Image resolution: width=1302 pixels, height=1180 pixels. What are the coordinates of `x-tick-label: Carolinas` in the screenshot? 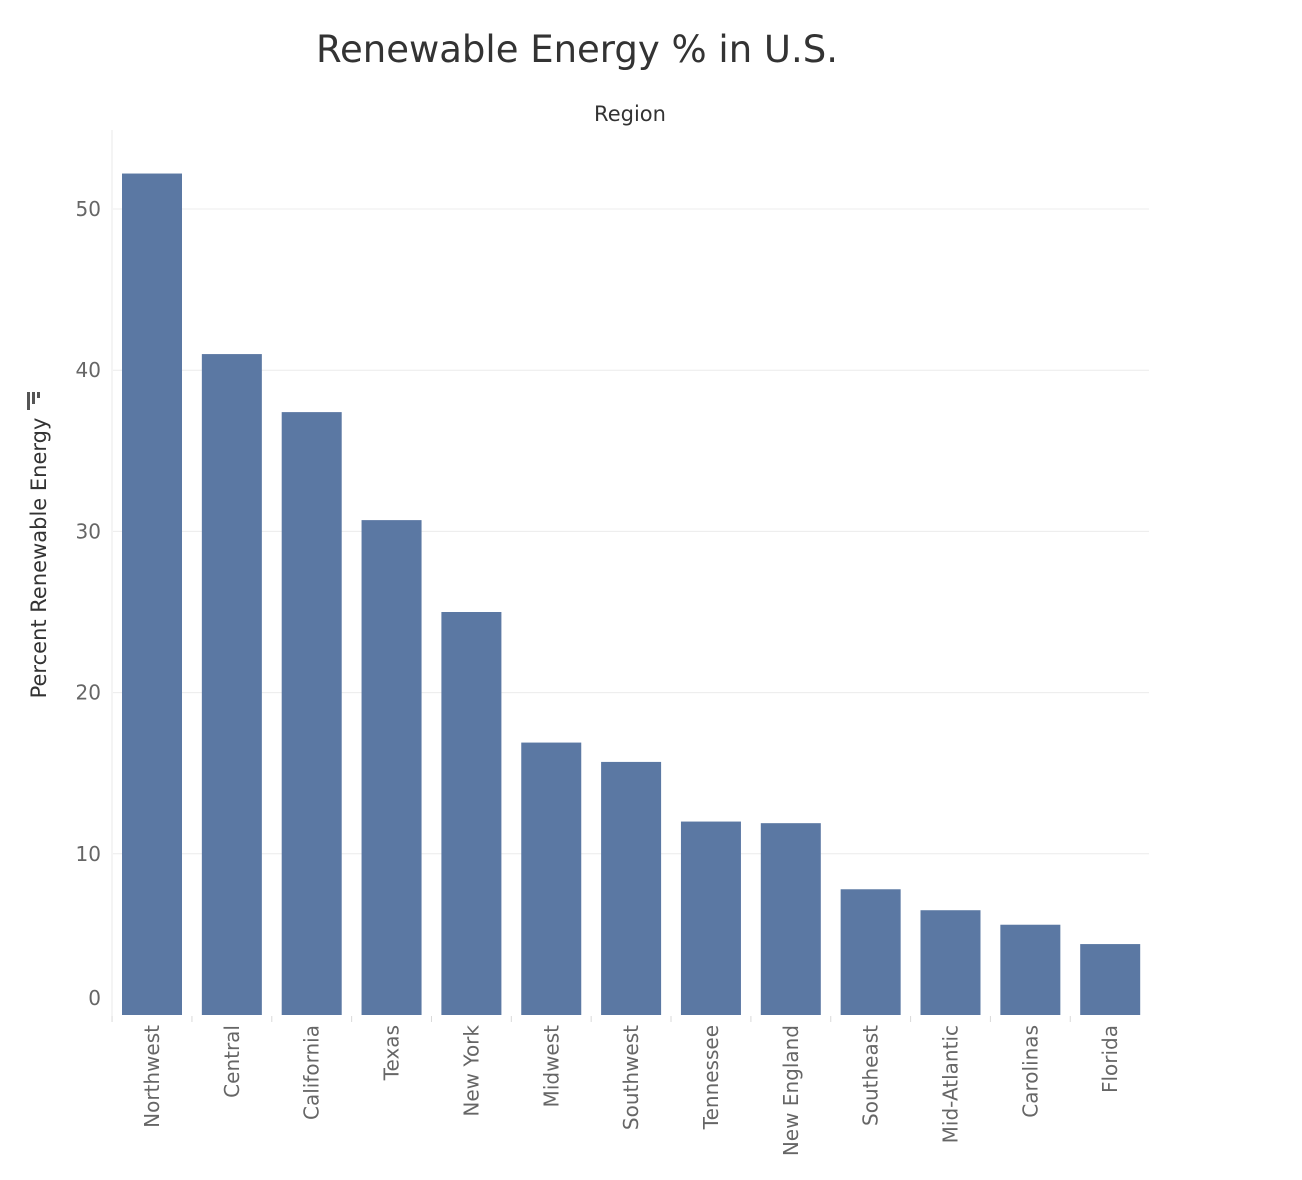 It's located at (1030, 1071).